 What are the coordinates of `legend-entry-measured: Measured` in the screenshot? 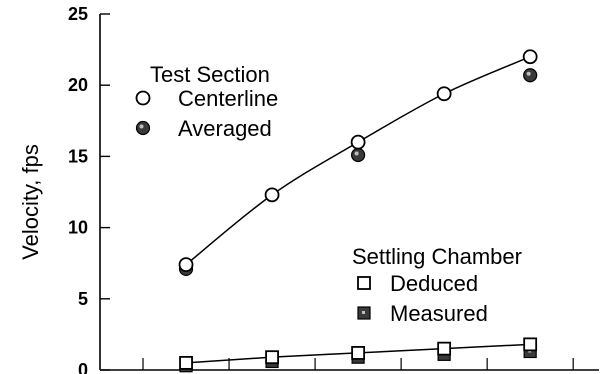 It's located at (439, 313).